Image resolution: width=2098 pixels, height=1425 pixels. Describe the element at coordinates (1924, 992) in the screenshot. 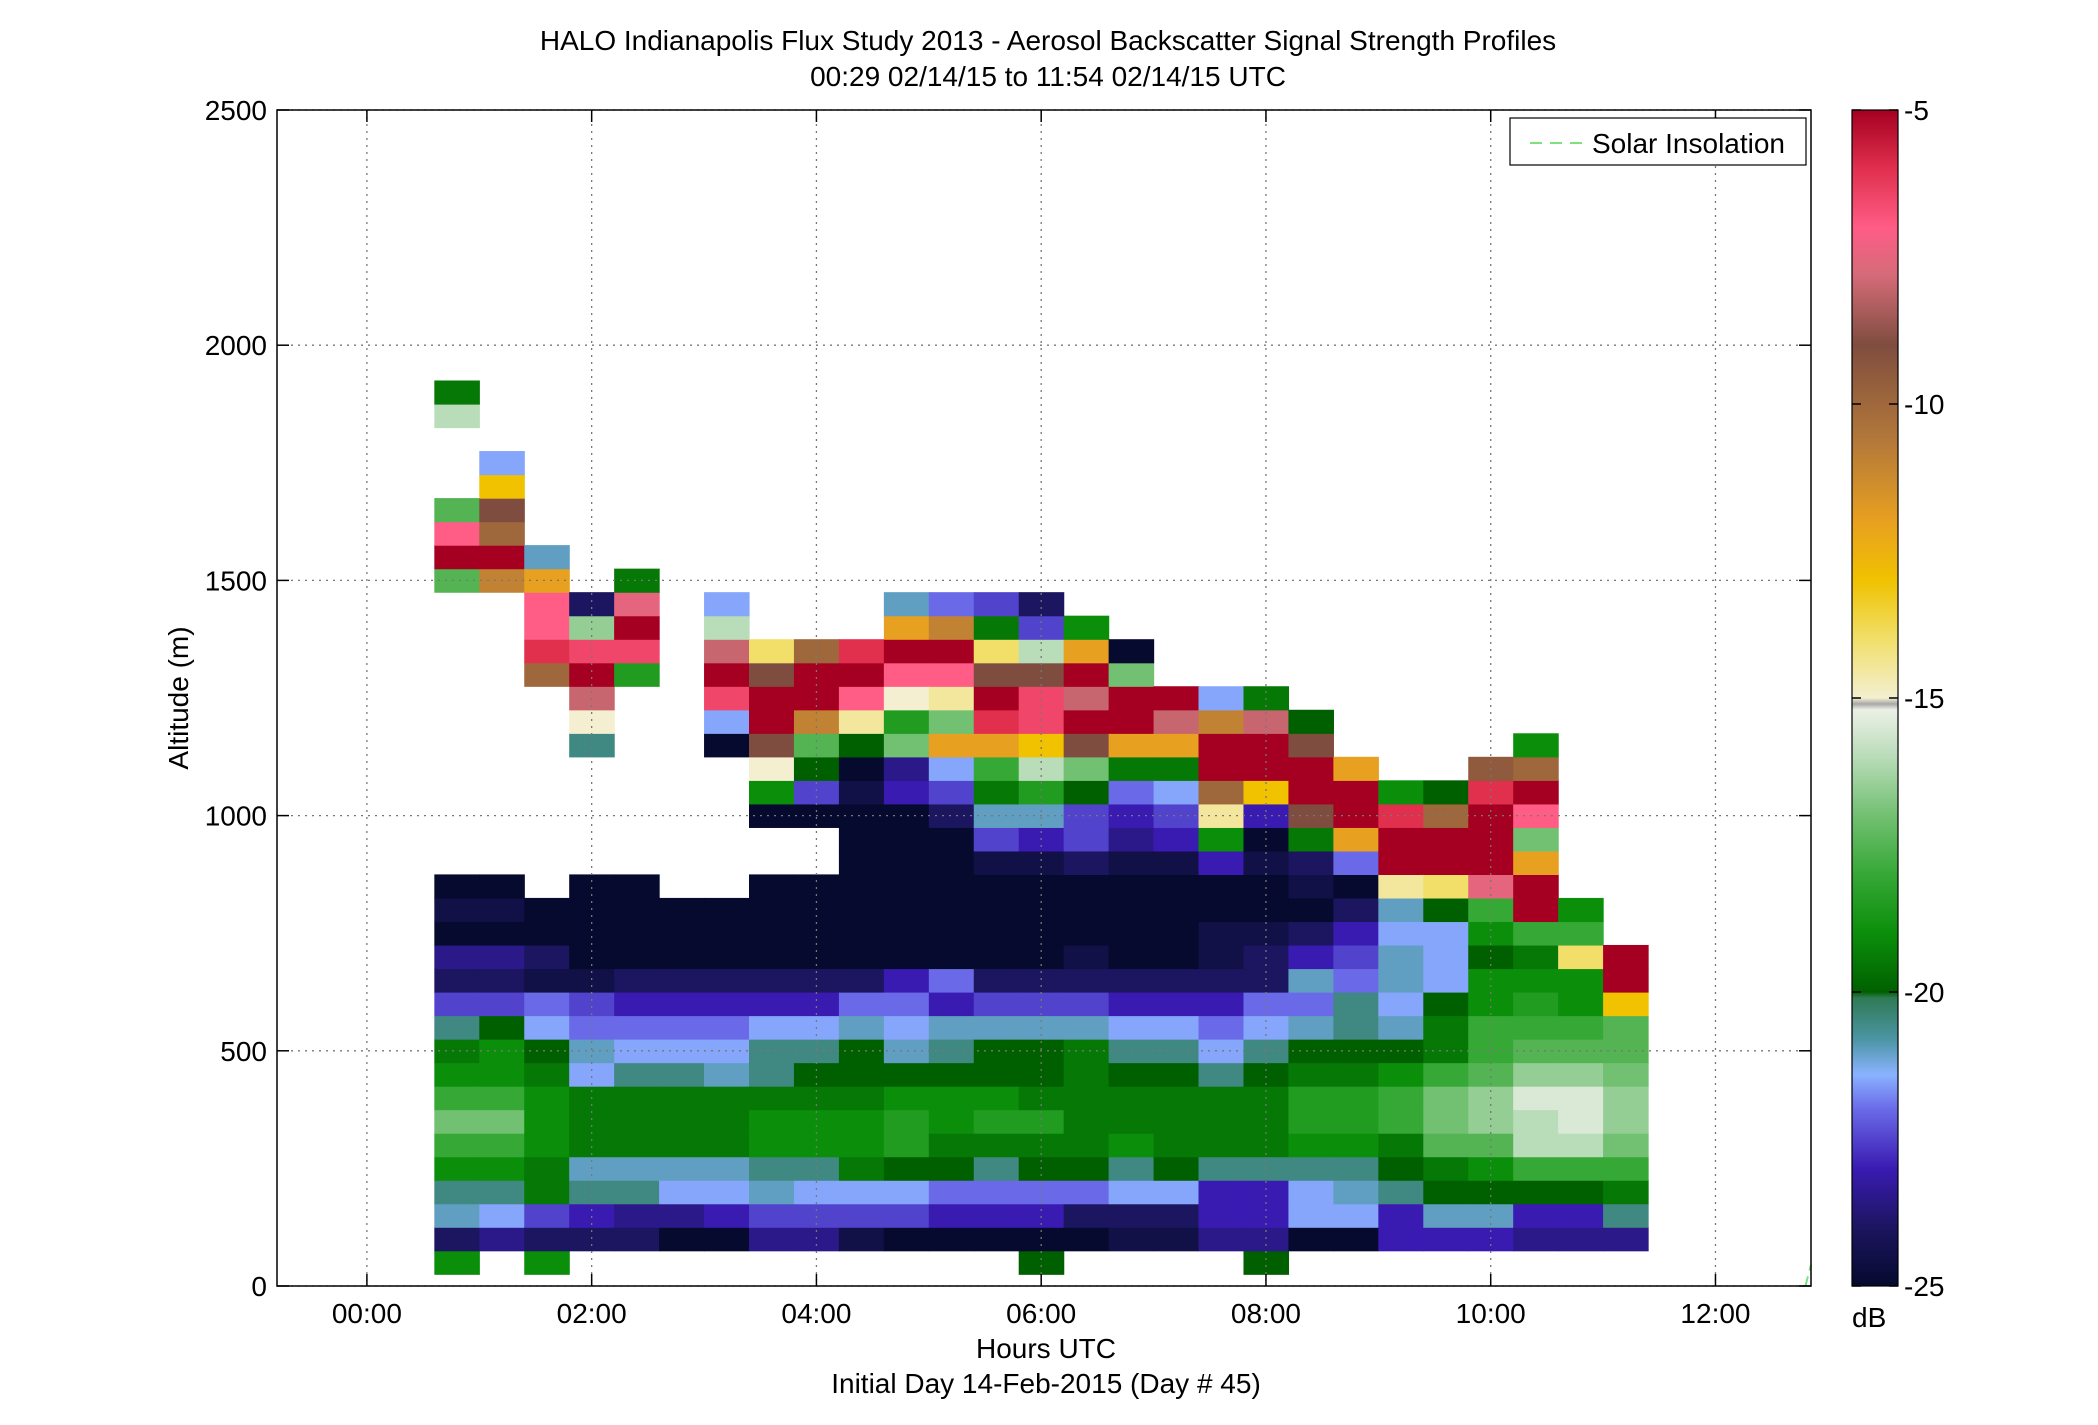

I see `colorbar-tick-label: -20` at that location.